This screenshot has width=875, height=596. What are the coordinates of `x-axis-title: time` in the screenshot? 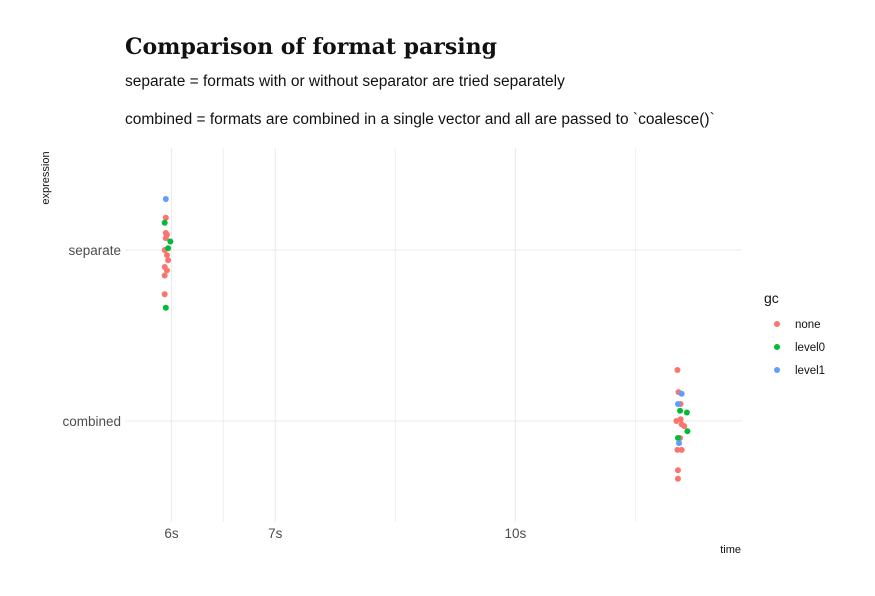 It's located at (730, 550).